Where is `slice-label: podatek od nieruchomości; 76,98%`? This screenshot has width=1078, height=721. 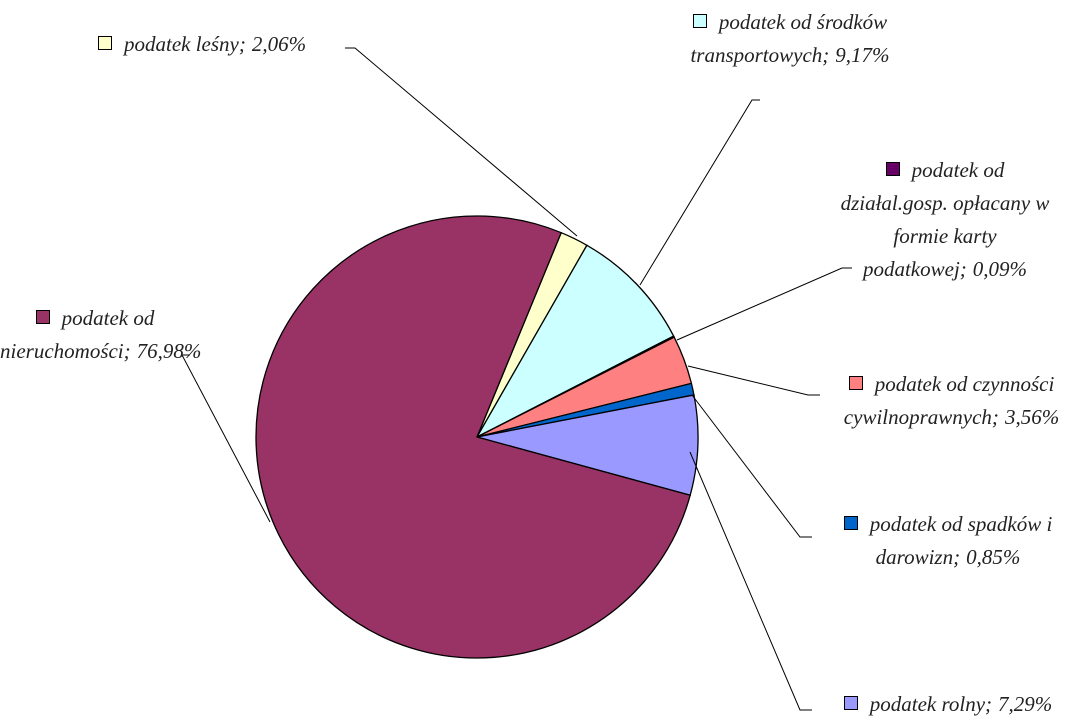
slice-label: podatek od nieruchomości; 76,98% is located at coordinates (100, 335).